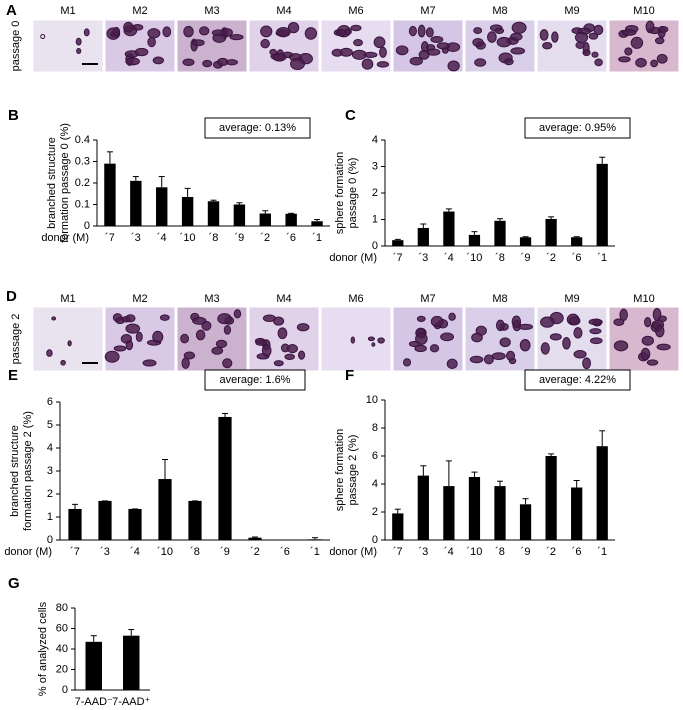 The height and width of the screenshot is (710, 683). I want to click on x-tick-label: ´8, so click(500, 258).